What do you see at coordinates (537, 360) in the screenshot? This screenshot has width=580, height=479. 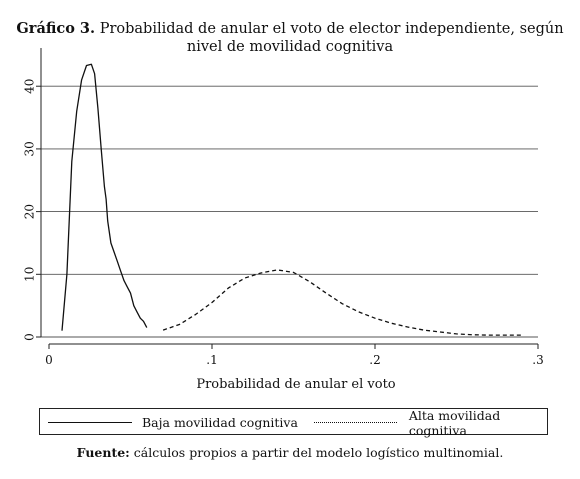 I see `x-tick-label: .3` at bounding box center [537, 360].